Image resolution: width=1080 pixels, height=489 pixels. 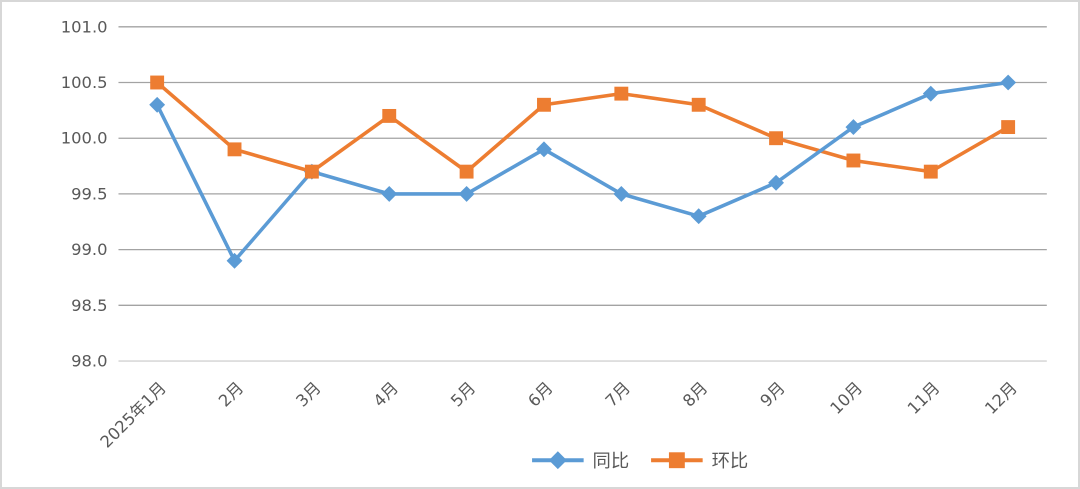 What do you see at coordinates (540, 394) in the screenshot?
I see `x-axis-tick-label: 6月` at bounding box center [540, 394].